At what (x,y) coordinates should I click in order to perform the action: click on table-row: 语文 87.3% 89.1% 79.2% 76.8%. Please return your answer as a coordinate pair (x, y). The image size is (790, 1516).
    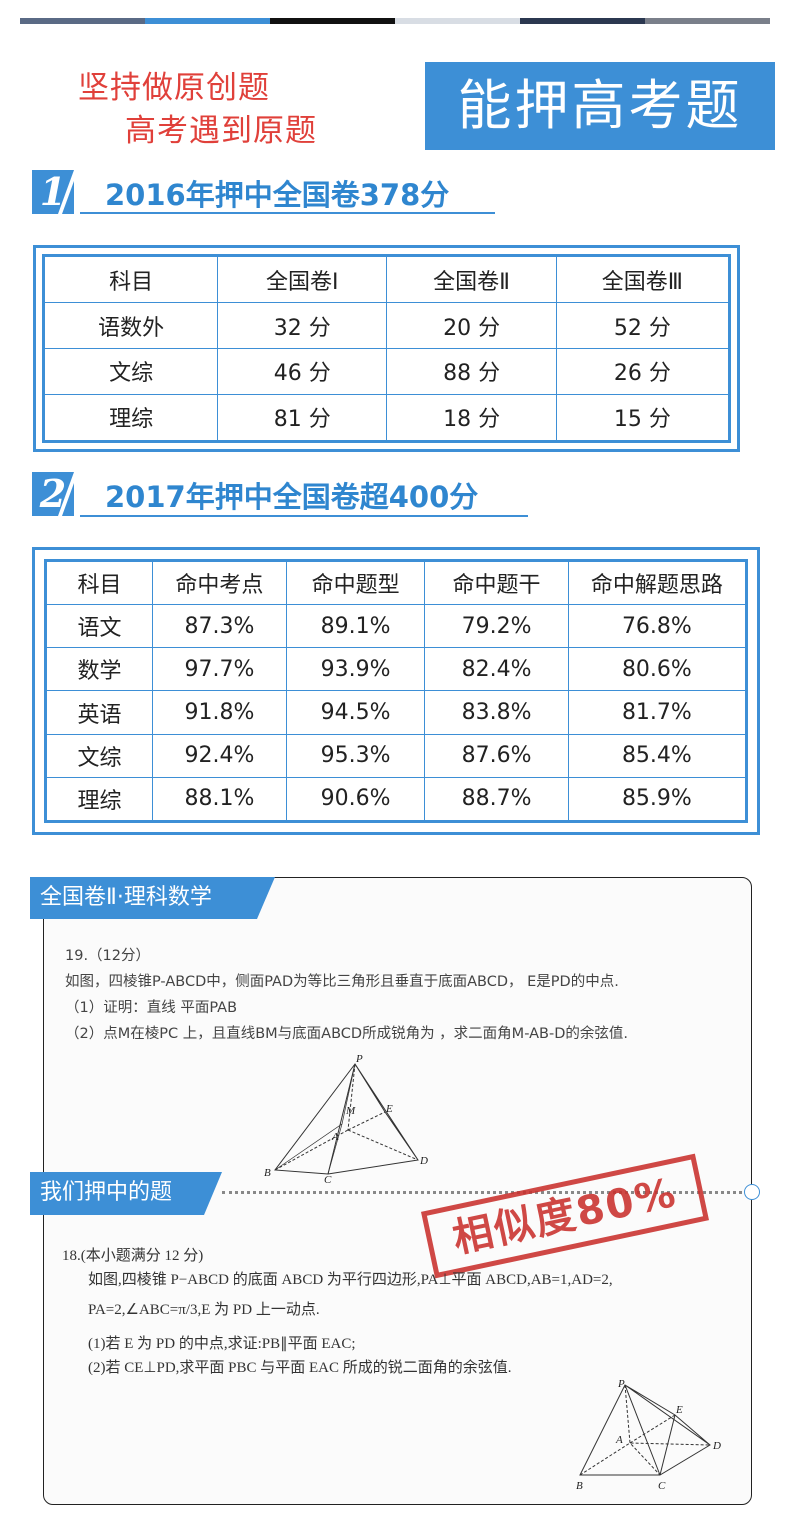
    Looking at the image, I should click on (396, 626).